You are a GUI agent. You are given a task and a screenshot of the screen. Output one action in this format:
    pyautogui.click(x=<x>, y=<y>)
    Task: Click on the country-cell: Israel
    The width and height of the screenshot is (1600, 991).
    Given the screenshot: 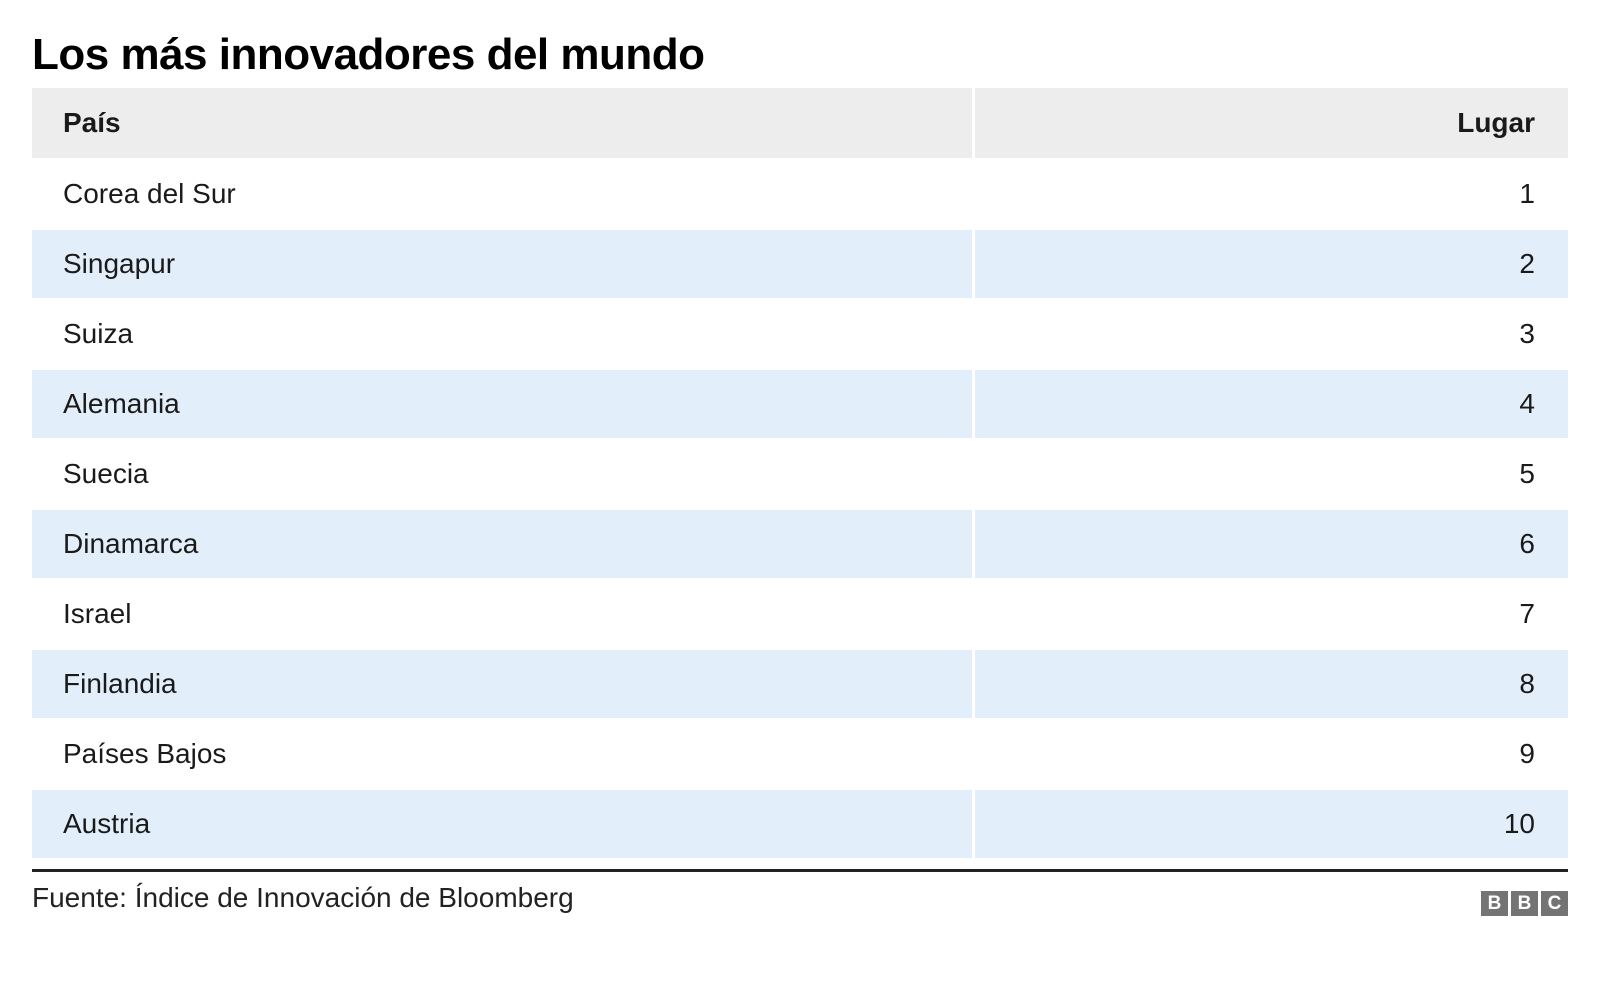 What is the action you would take?
    pyautogui.click(x=502, y=613)
    